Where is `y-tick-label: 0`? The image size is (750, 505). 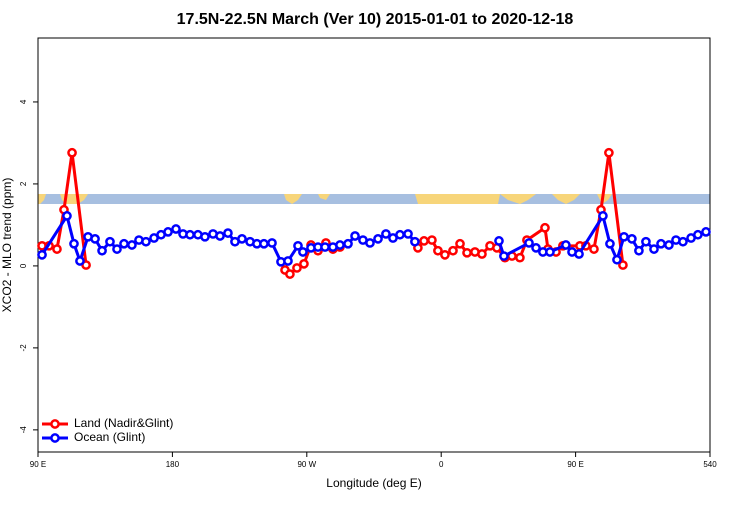
y-tick-label: 0 is located at coordinates (23, 265).